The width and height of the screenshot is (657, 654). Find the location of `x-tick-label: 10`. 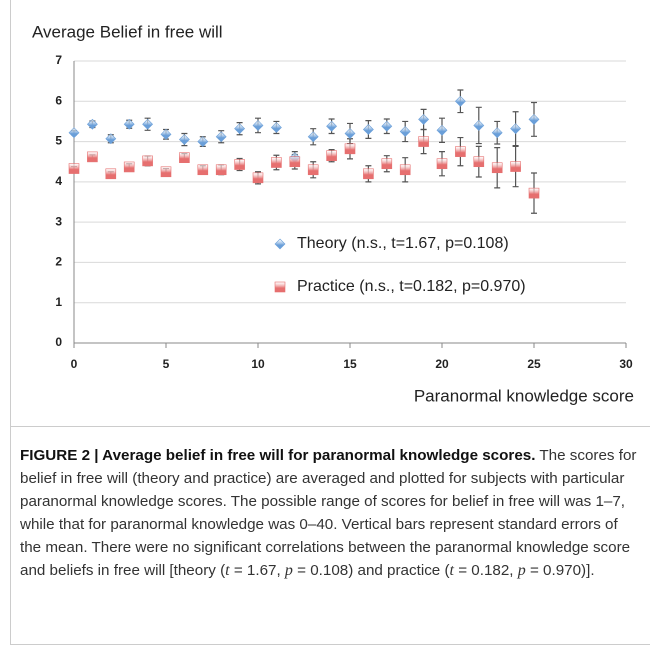

x-tick-label: 10 is located at coordinates (258, 364).